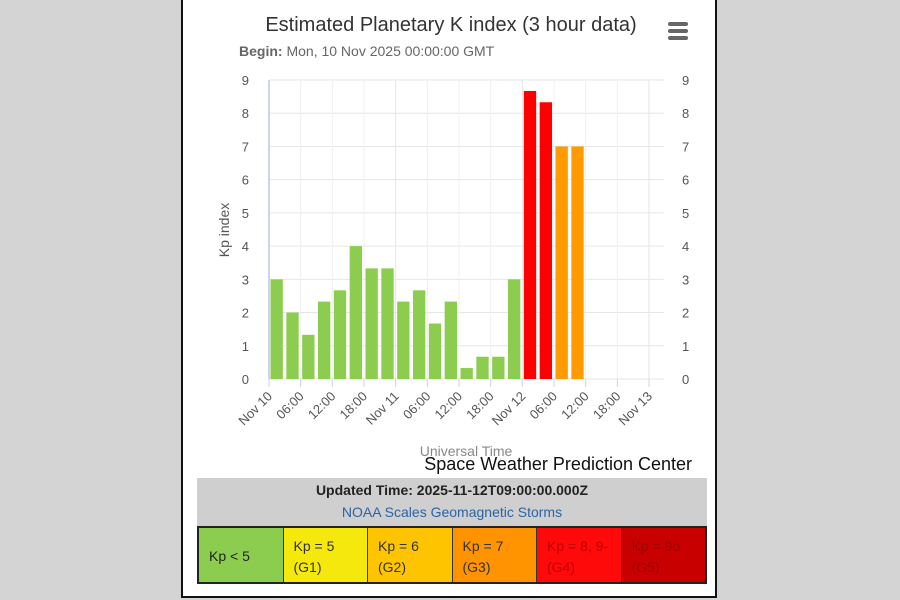 This screenshot has height=600, width=900. Describe the element at coordinates (476, 567) in the screenshot. I see `scale-storm-class: (G3)` at that location.